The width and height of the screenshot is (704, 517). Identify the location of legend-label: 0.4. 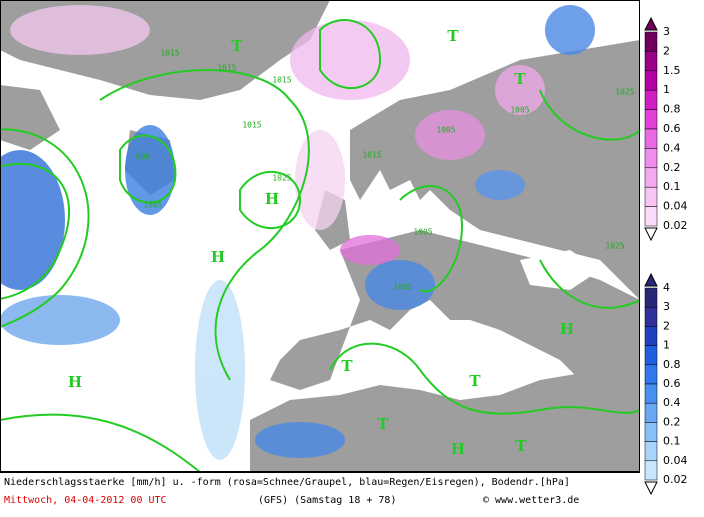
(672, 147).